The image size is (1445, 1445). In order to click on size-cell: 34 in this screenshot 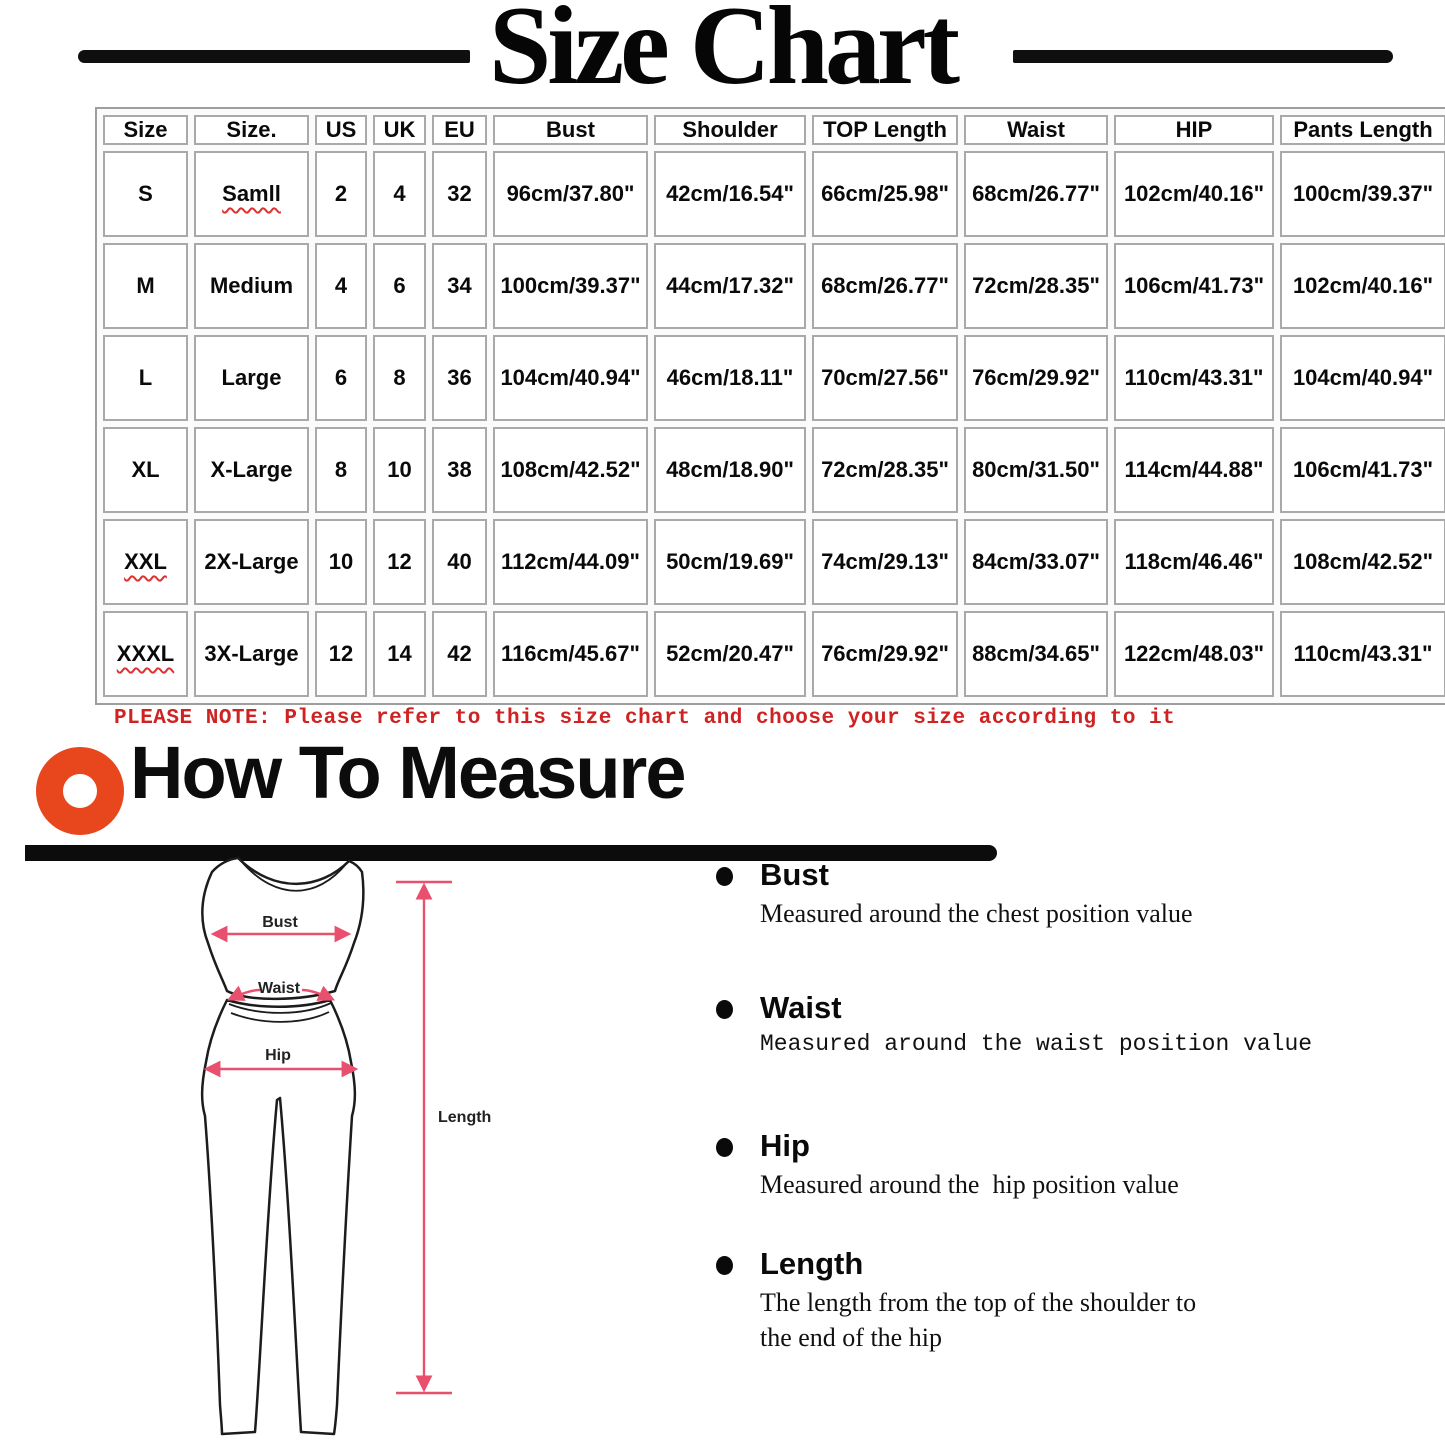, I will do `click(459, 286)`.